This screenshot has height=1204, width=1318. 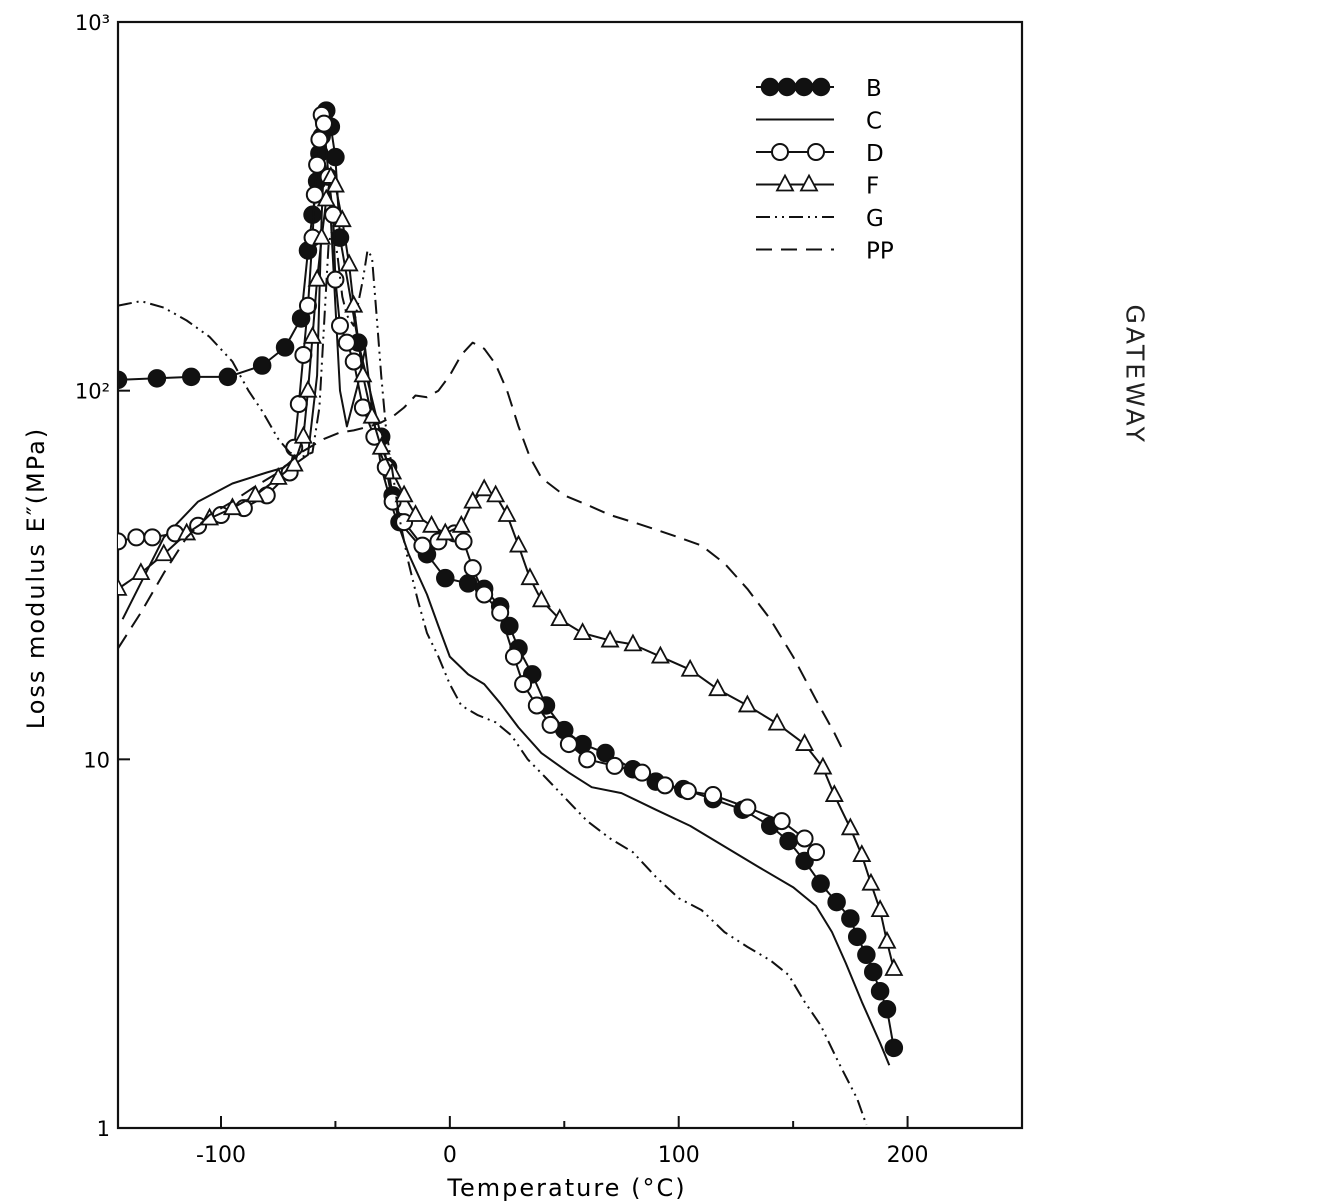 I want to click on legend-item-d: D, so click(x=820, y=154).